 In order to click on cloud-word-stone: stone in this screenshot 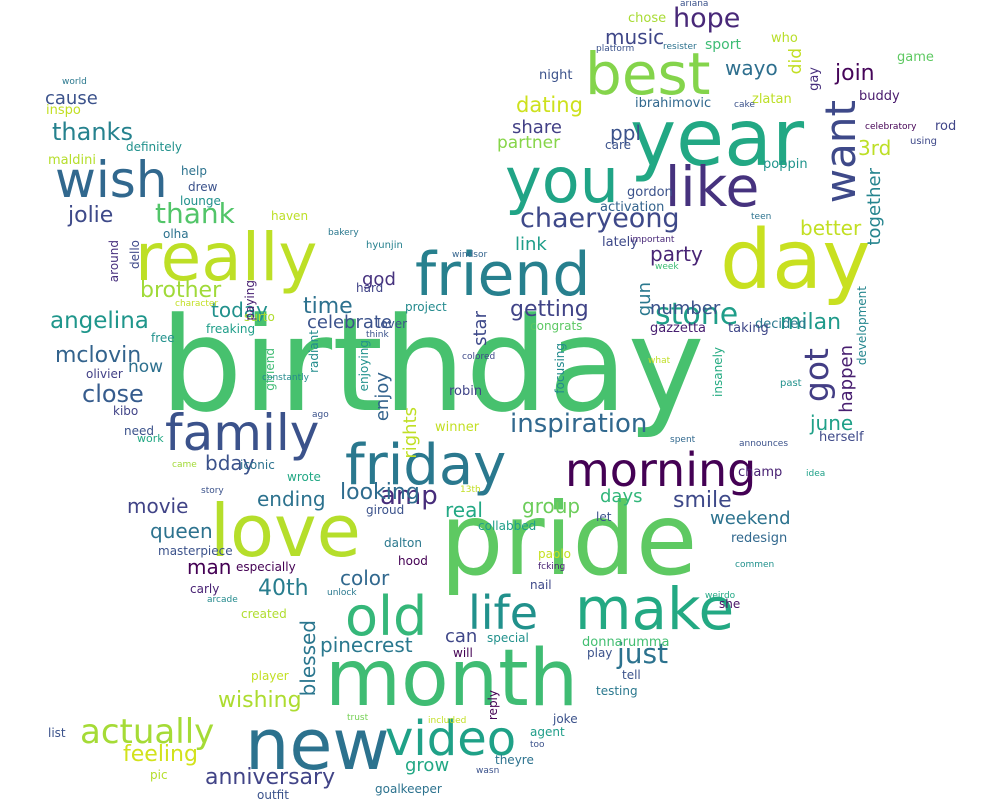, I will do `click(697, 314)`.